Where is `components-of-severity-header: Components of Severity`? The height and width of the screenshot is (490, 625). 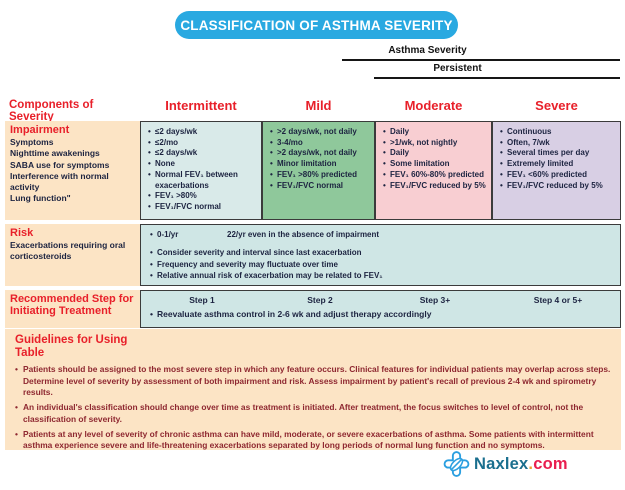
components-of-severity-header: Components of Severity is located at coordinates (51, 111).